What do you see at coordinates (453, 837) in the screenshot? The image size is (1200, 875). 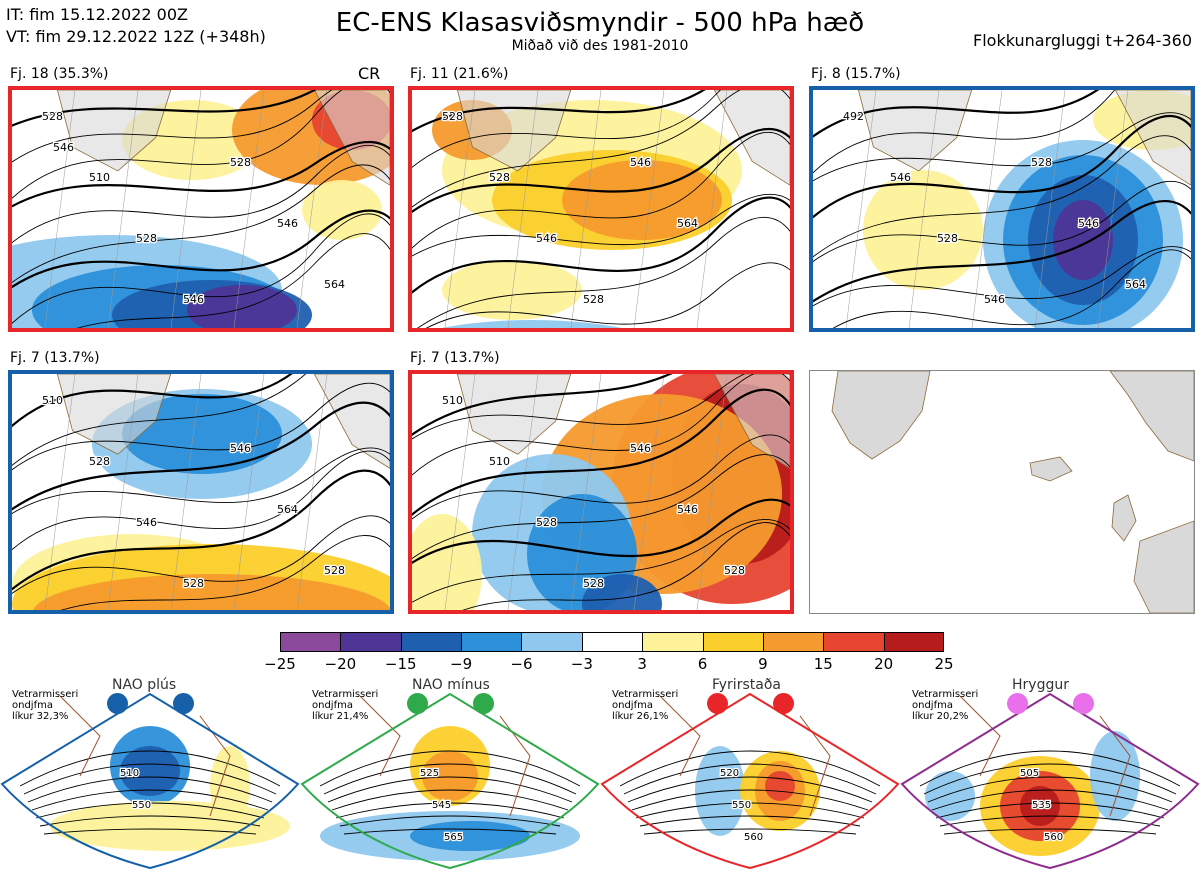 I see `regime-contour-label: 565` at bounding box center [453, 837].